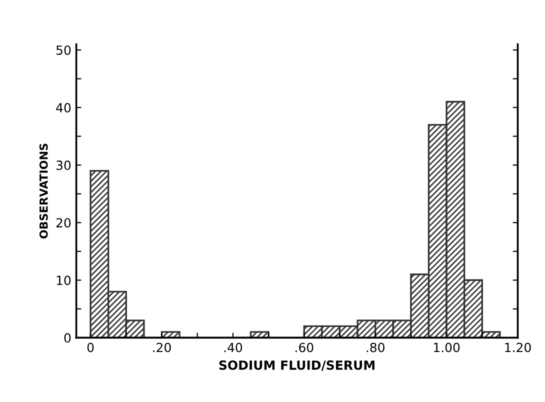  What do you see at coordinates (375, 347) in the screenshot?
I see `x-tick-label: .80` at bounding box center [375, 347].